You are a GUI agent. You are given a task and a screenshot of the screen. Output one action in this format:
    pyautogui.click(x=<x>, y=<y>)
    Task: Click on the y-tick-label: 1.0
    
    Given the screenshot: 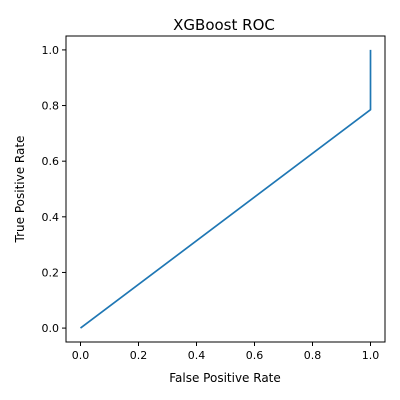 What is the action you would take?
    pyautogui.click(x=51, y=50)
    